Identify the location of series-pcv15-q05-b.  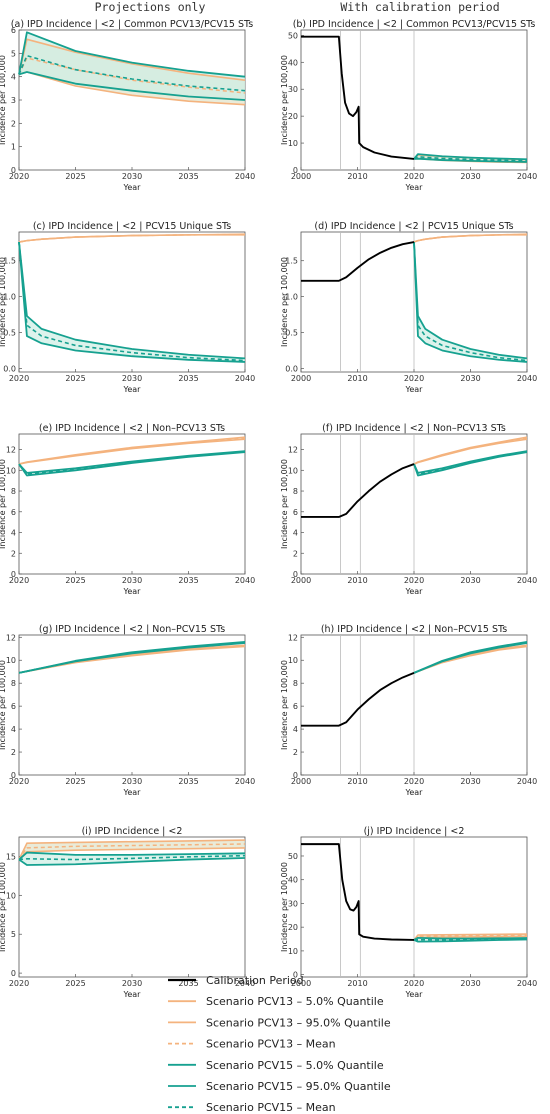
(470, 160).